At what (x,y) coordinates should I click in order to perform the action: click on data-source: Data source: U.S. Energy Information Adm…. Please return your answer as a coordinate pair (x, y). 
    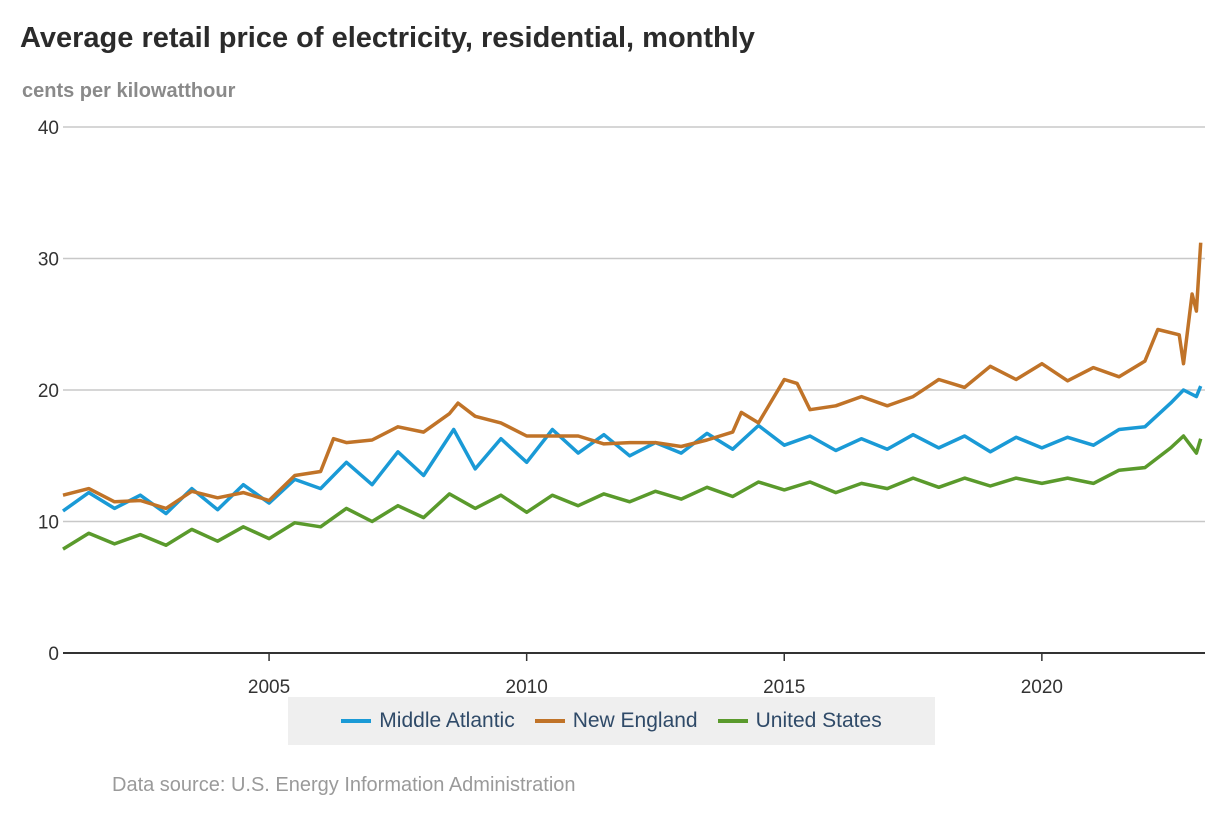
    Looking at the image, I should click on (344, 785).